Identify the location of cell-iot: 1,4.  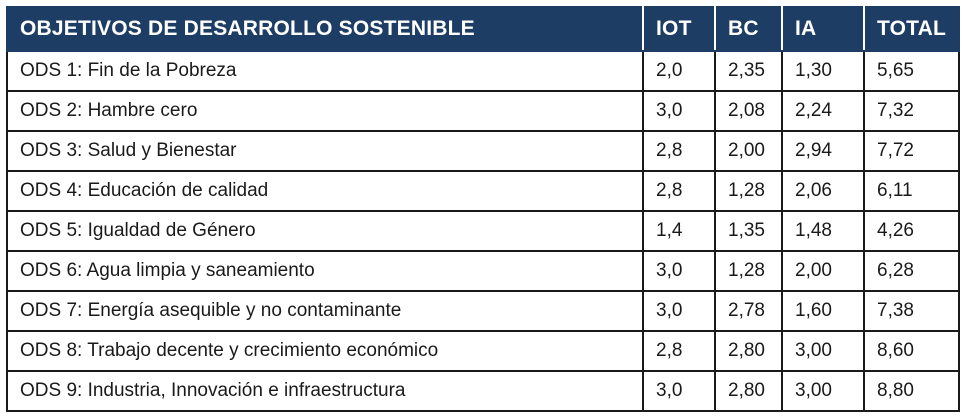
(679, 231).